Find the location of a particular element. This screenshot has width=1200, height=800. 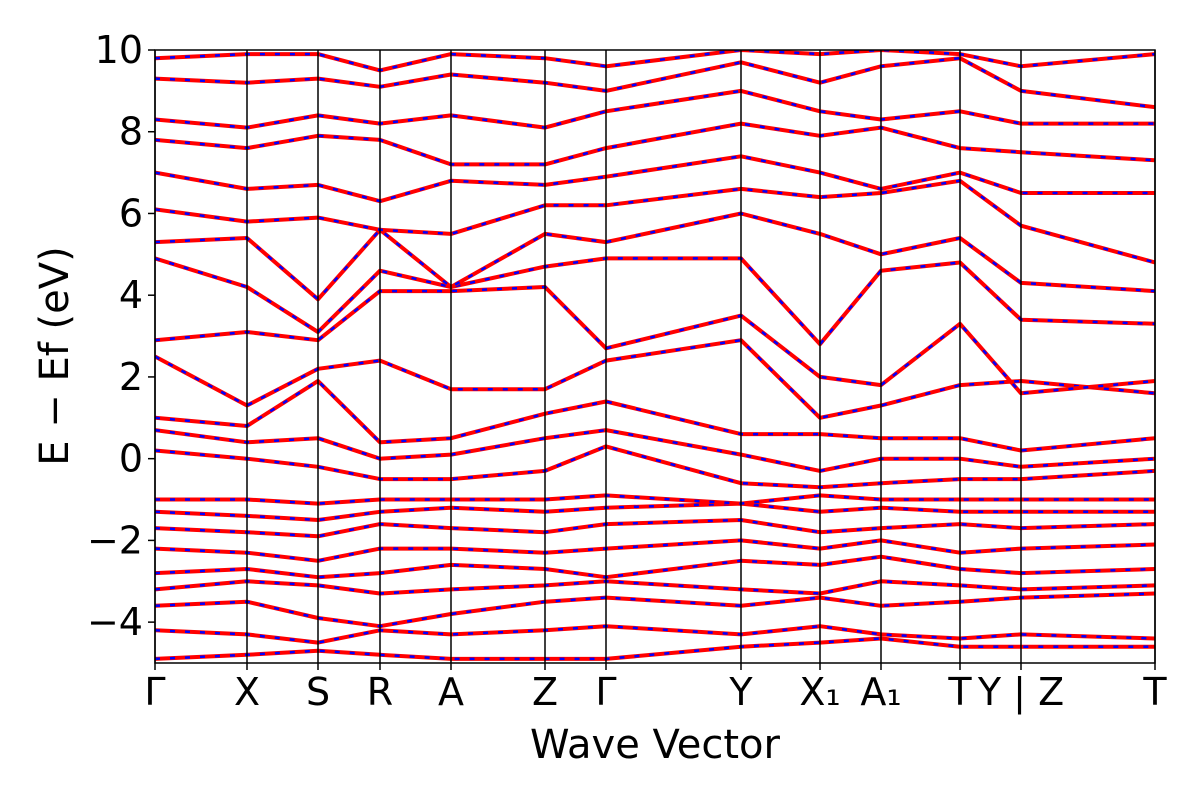

y-axis-label: E − Ef (eV) is located at coordinates (55, 355).